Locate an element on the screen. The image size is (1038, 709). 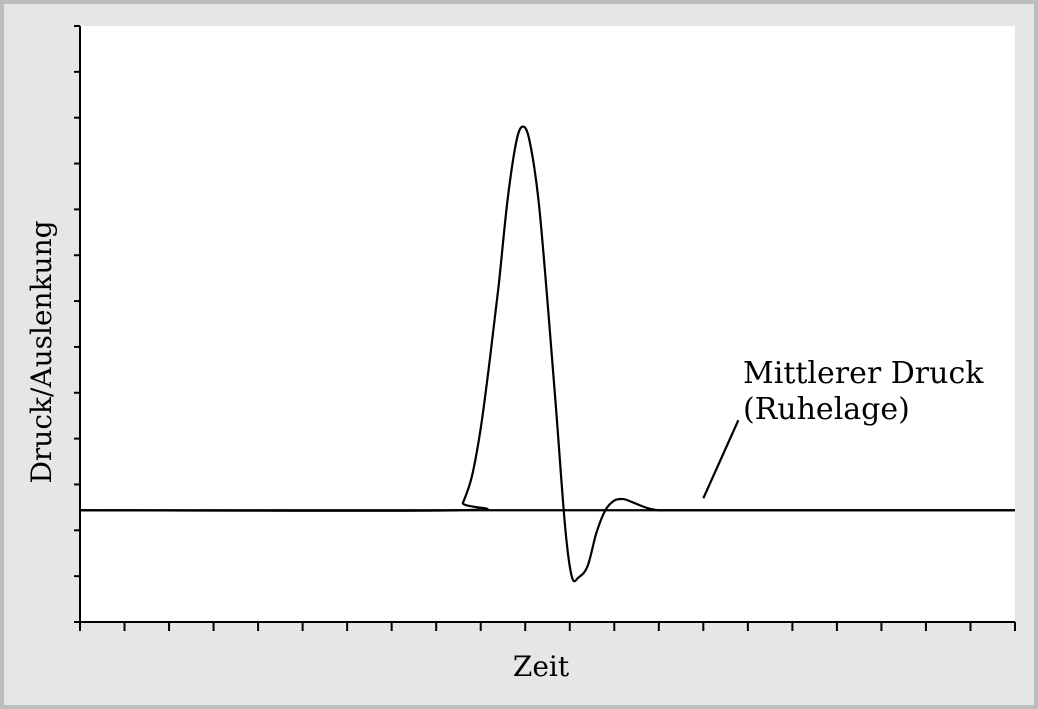
y-axis-label: Druck/Auslenkung is located at coordinates (41, 351).